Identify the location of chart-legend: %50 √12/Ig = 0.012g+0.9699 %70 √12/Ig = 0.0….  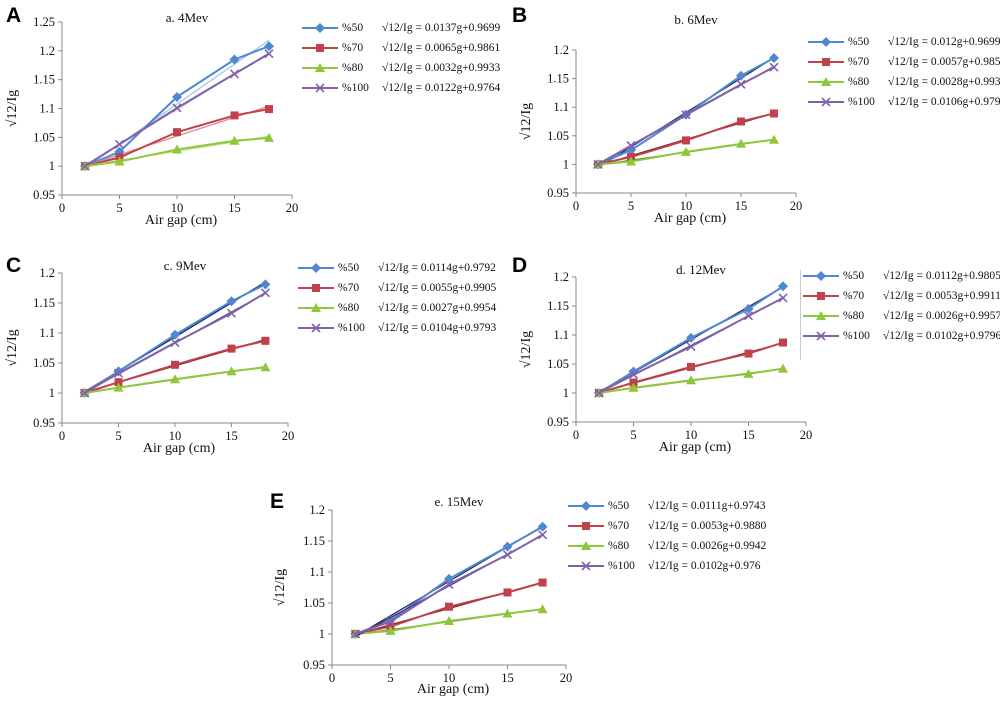
(903, 81).